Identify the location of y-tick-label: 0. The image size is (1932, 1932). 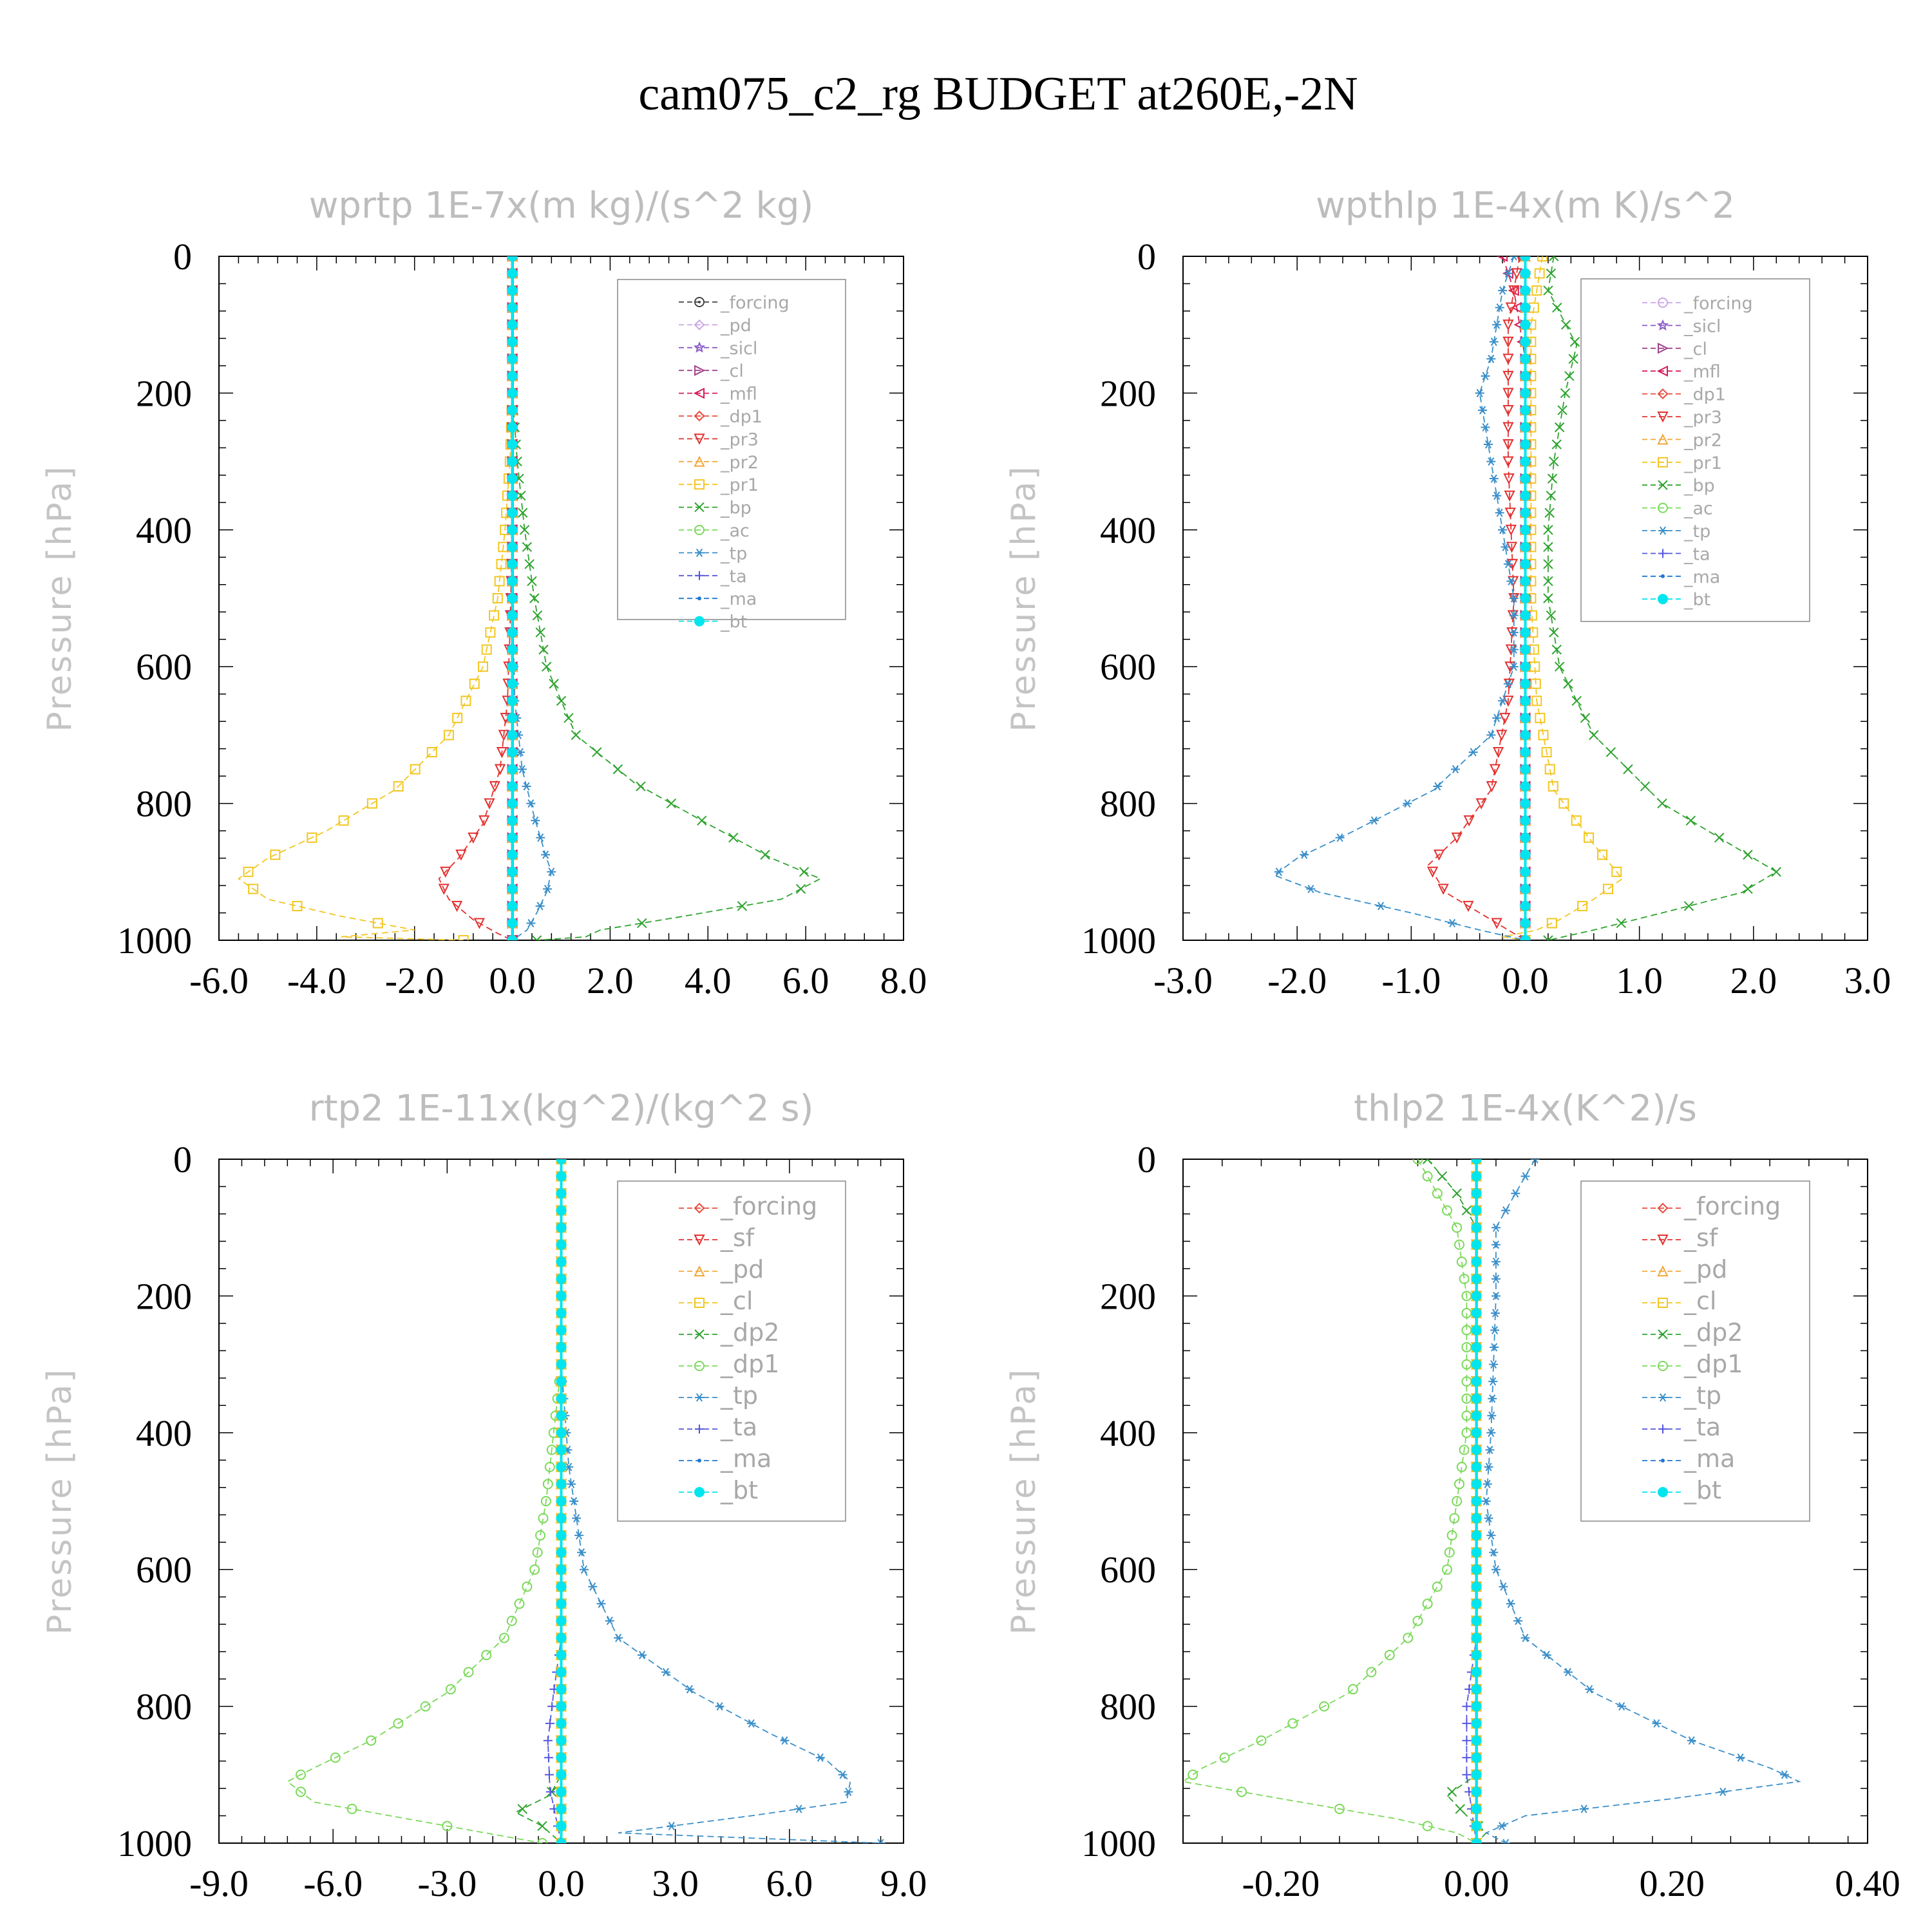
(183, 1159).